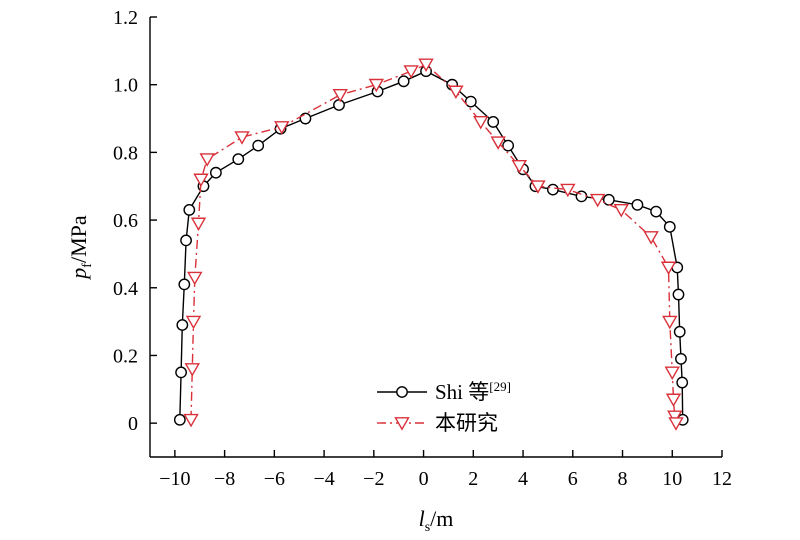 This screenshot has height=540, width=800. What do you see at coordinates (125, 289) in the screenshot?
I see `y-tick-label: 0.4` at bounding box center [125, 289].